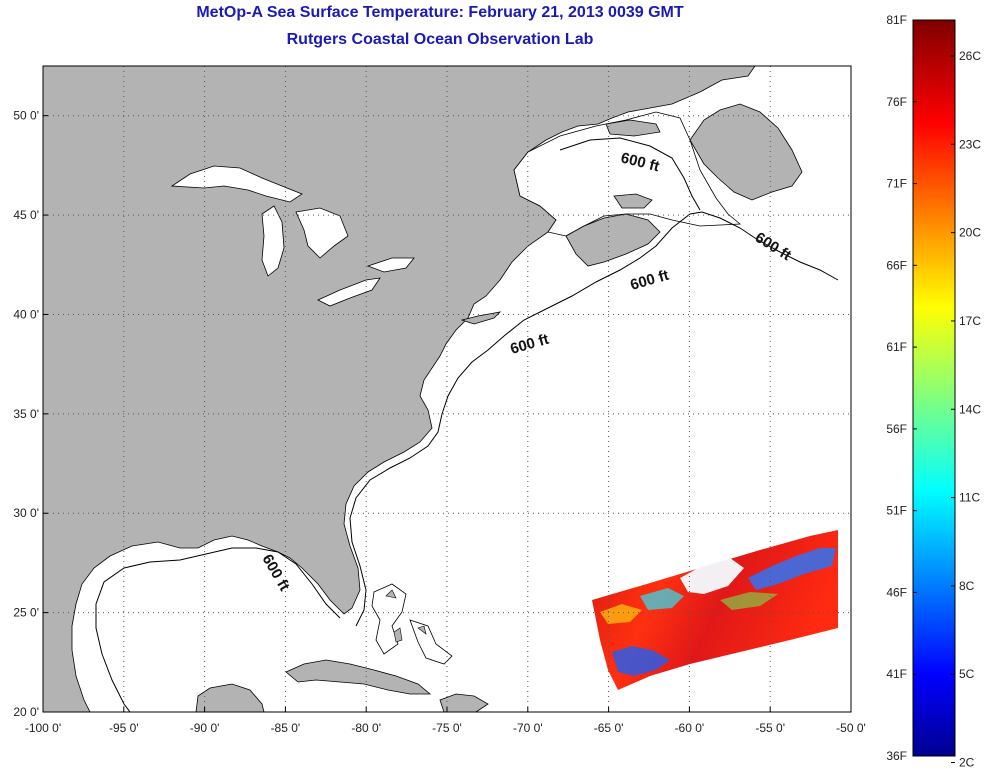 The width and height of the screenshot is (984, 770). What do you see at coordinates (633, 201) in the screenshot?
I see `pei-island` at bounding box center [633, 201].